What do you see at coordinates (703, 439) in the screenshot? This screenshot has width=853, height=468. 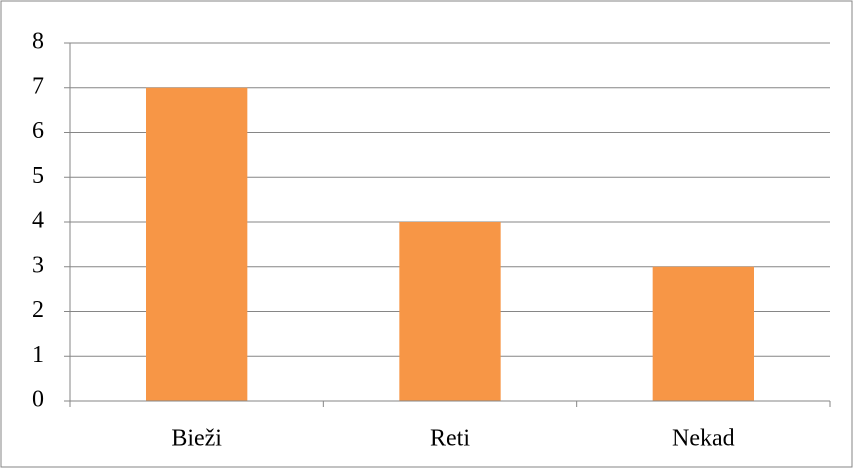 I see `x-tick-label: Nekad` at bounding box center [703, 439].